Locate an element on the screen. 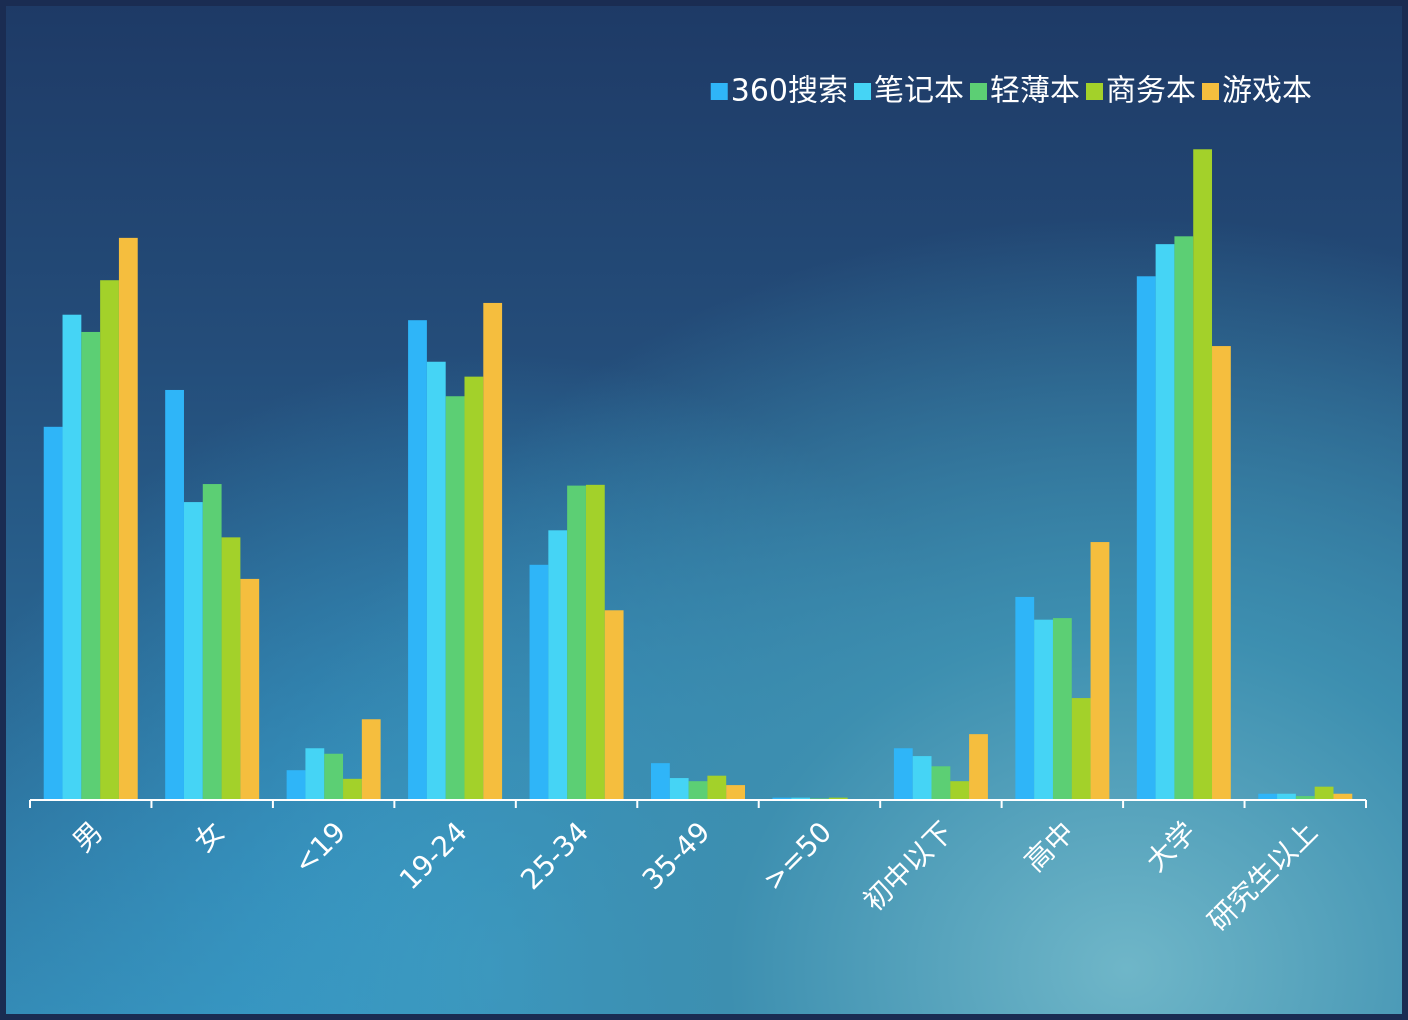 This screenshot has height=1020, width=1408. x-tick-label: 高中 is located at coordinates (1049, 846).